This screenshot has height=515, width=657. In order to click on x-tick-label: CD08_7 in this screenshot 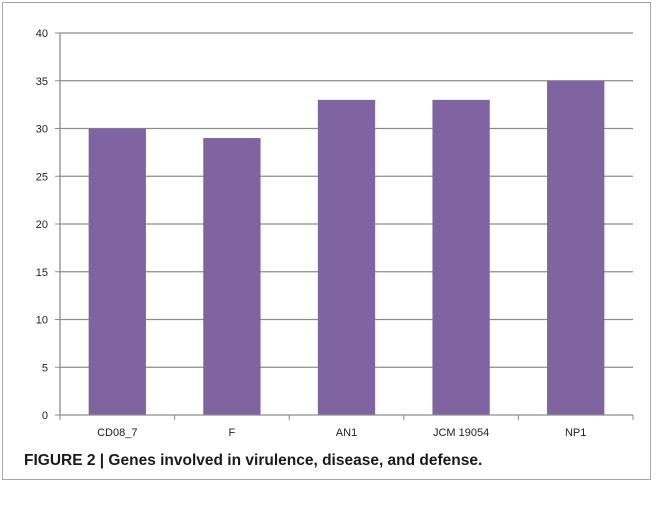, I will do `click(117, 433)`.